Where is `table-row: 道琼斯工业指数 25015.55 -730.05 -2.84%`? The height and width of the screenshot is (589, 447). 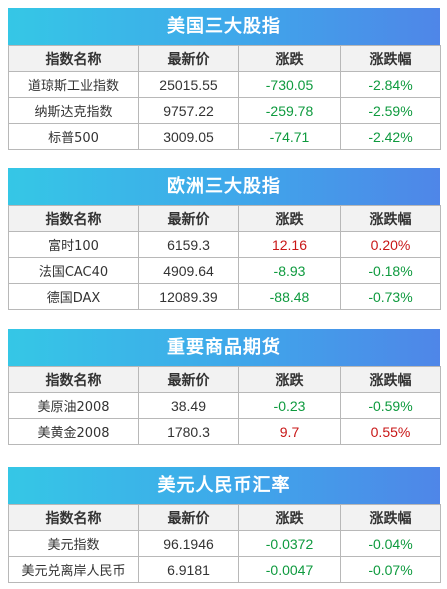
table-row: 道琼斯工业指数 25015.55 -730.05 -2.84% is located at coordinates (224, 84).